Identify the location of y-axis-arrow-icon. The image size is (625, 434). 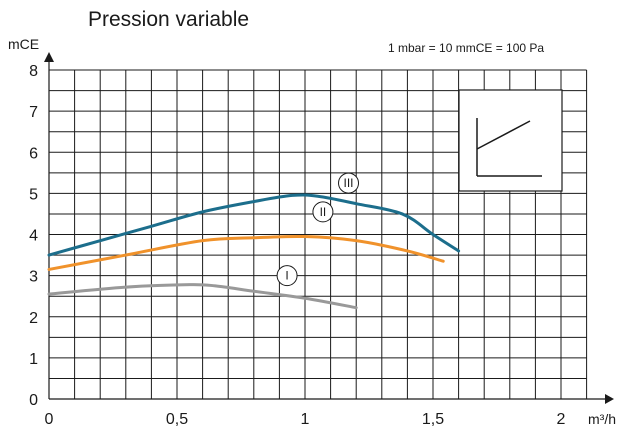
(49, 57).